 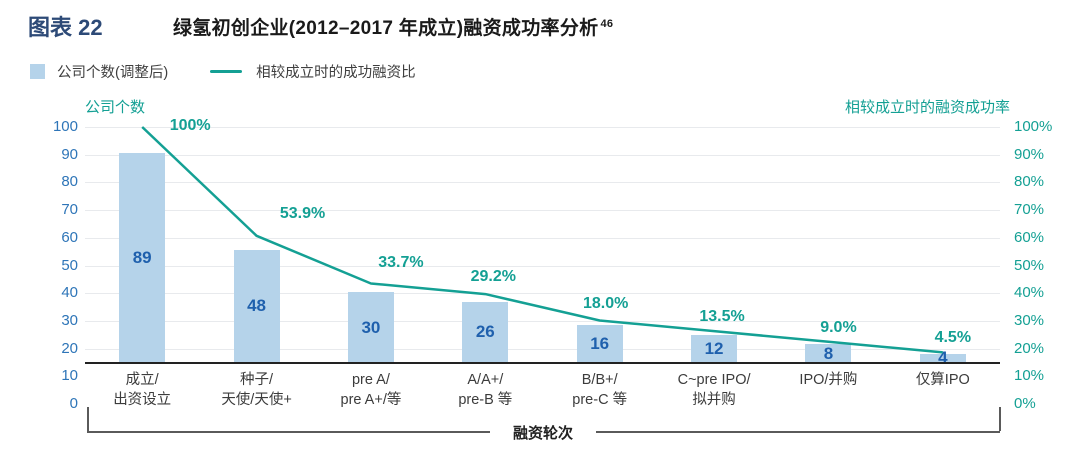 I want to click on bracket-left-line, so click(x=288, y=432).